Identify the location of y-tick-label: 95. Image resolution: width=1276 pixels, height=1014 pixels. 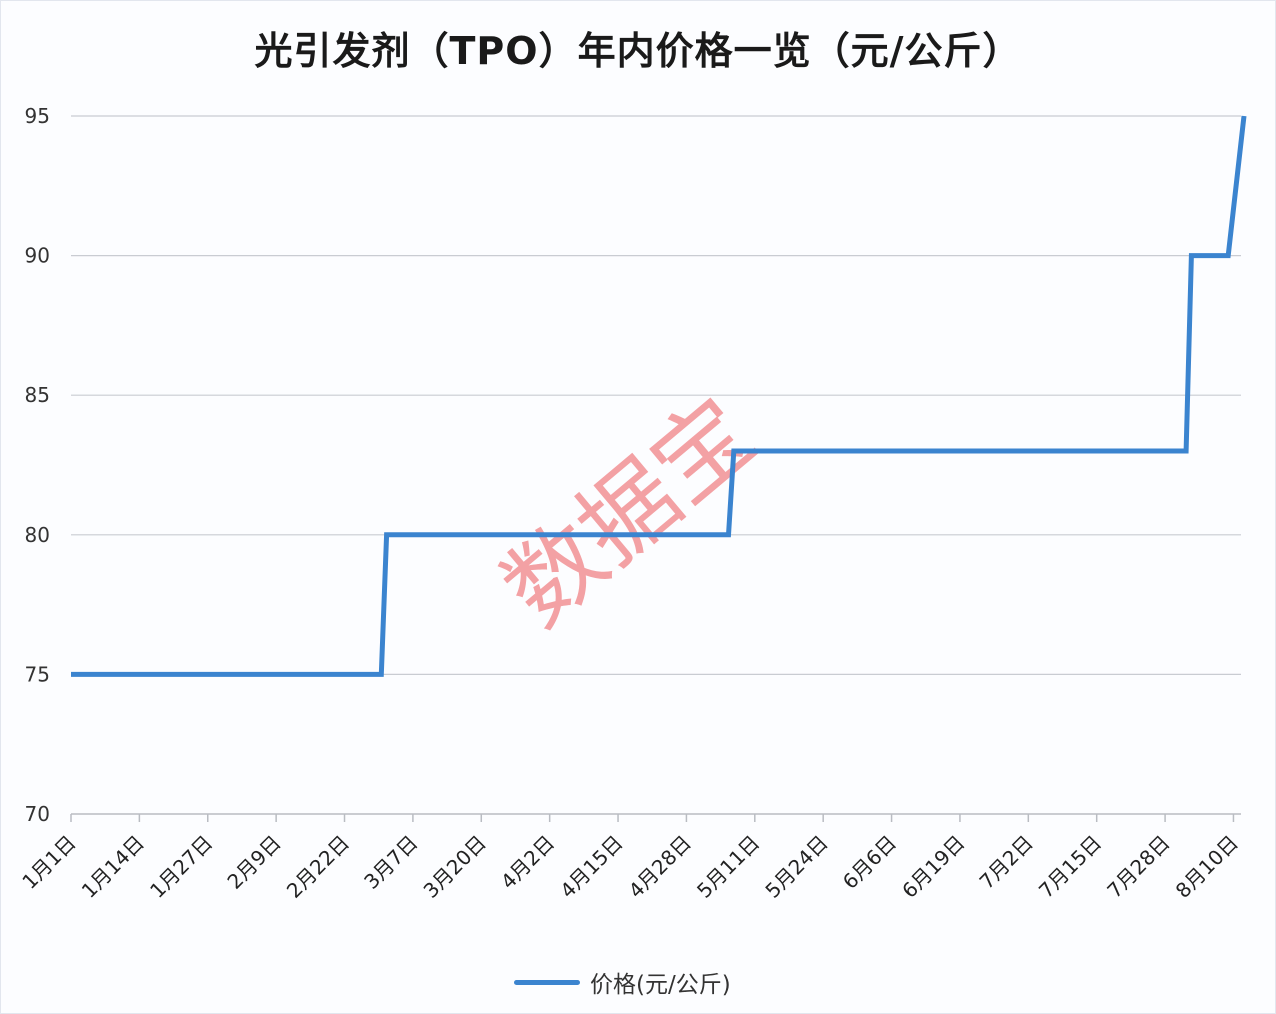
(37, 116).